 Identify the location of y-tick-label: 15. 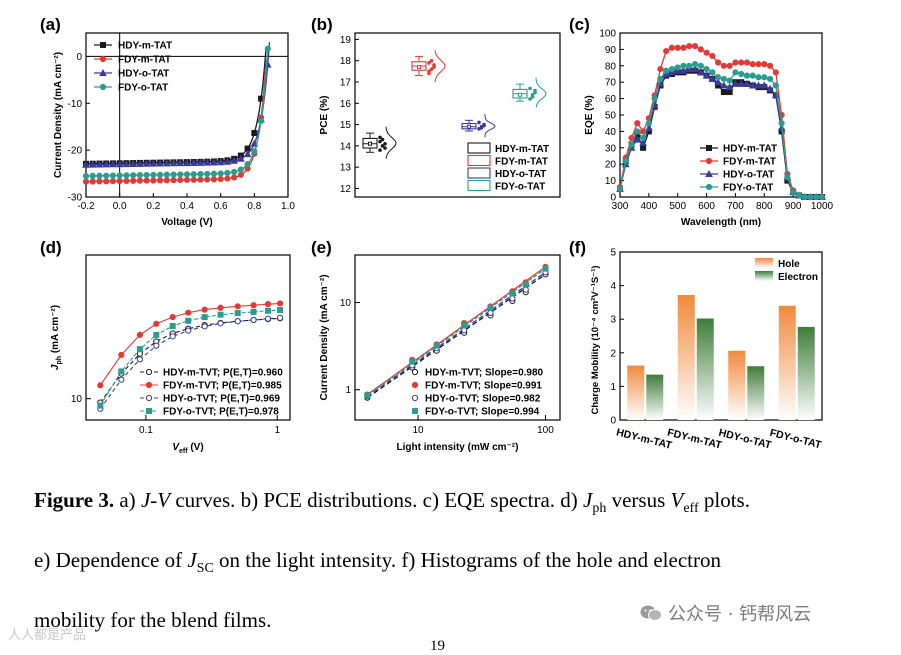
(346, 125).